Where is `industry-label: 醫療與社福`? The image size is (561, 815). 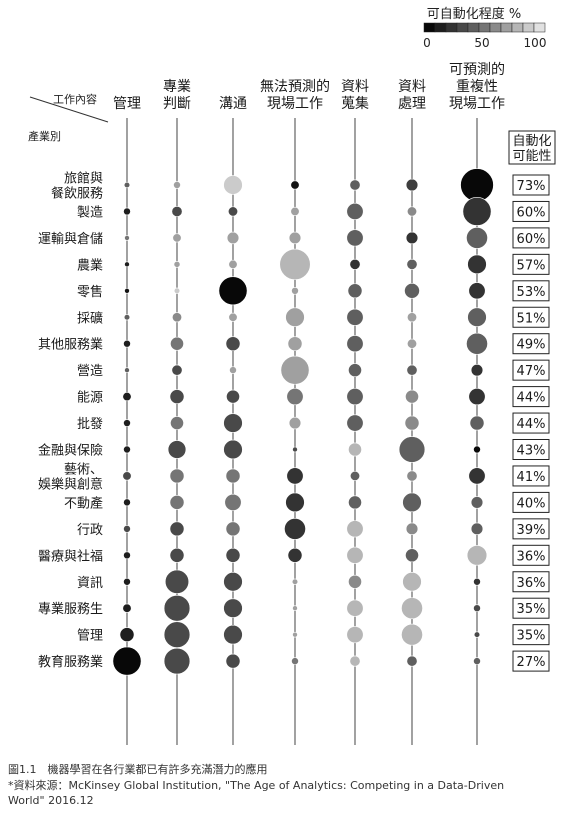 industry-label: 醫療與社福 is located at coordinates (70, 556).